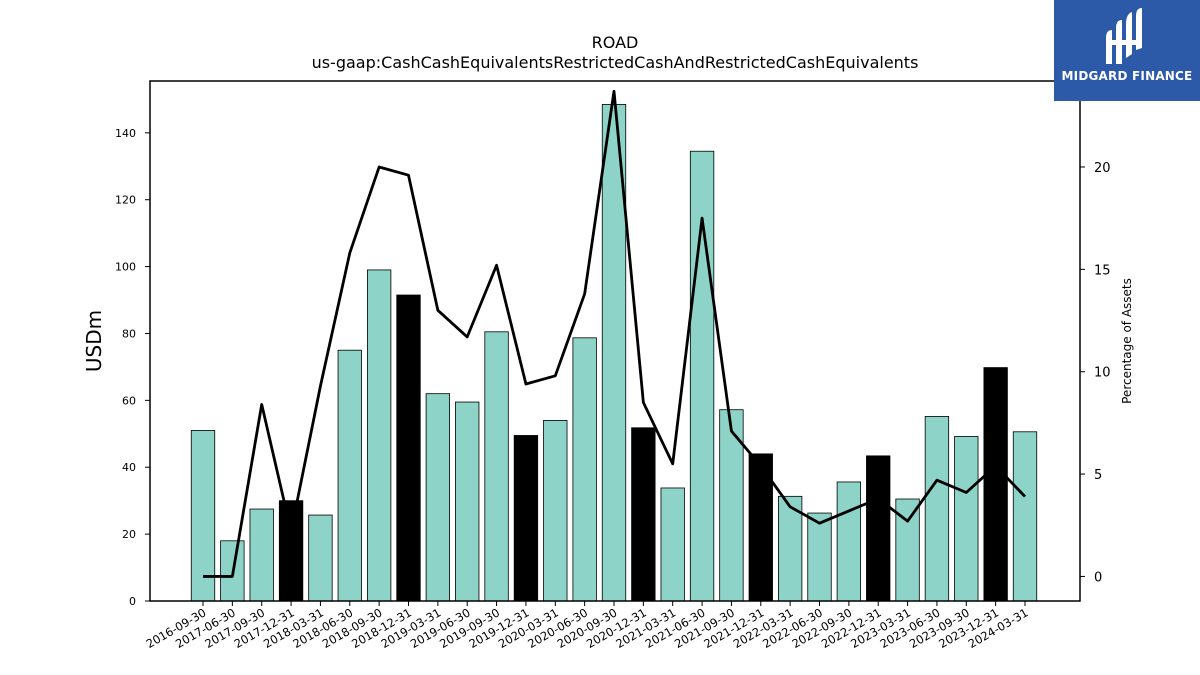 The width and height of the screenshot is (1200, 675). I want to click on y-axis-label: USDm, so click(94, 341).